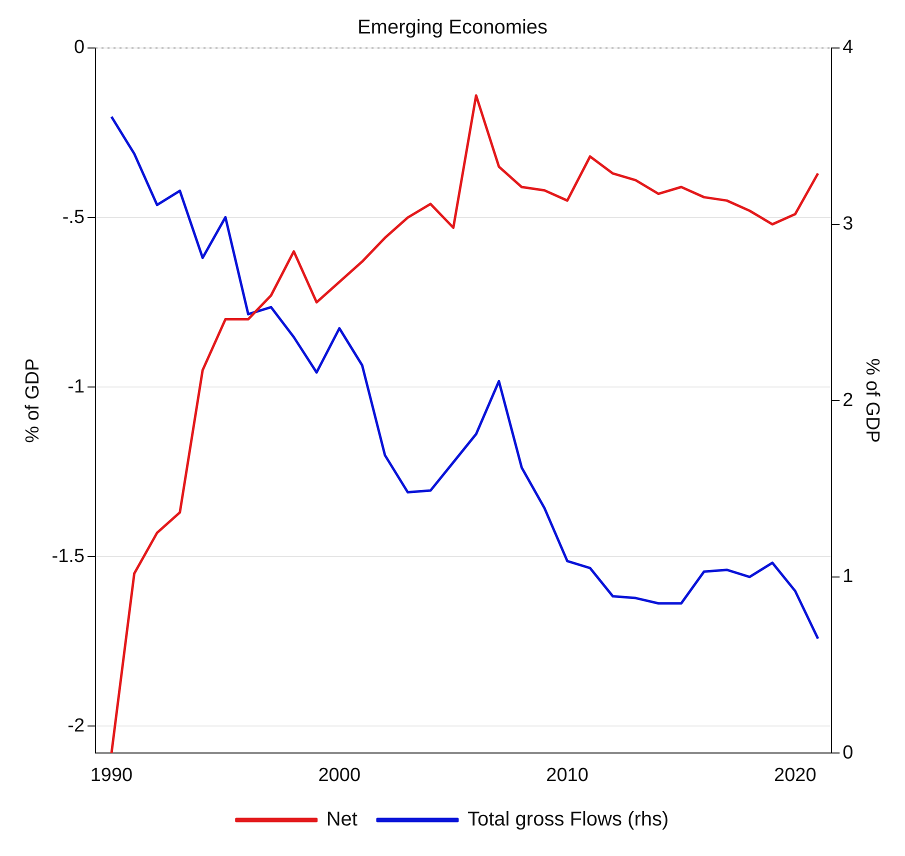  What do you see at coordinates (76, 387) in the screenshot?
I see `y-tick-label: -1` at bounding box center [76, 387].